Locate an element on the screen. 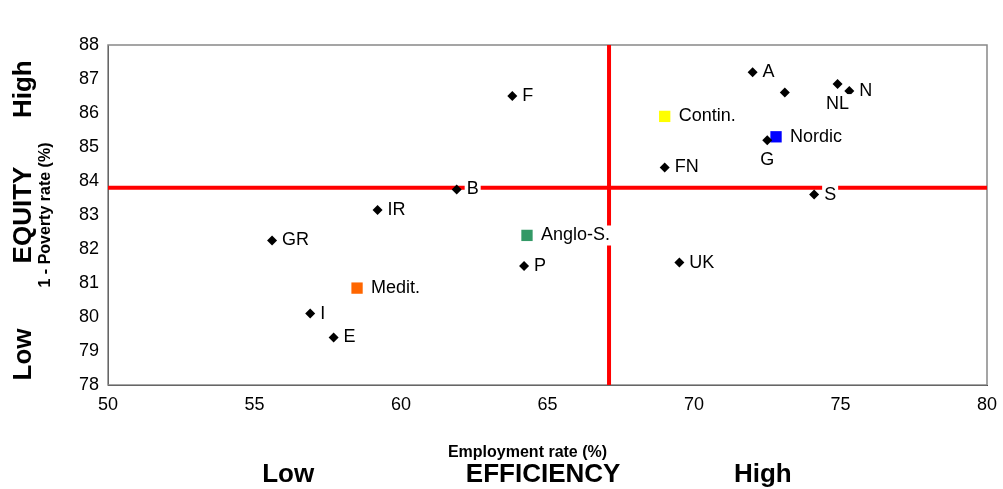 The height and width of the screenshot is (489, 1003). annotation: N is located at coordinates (866, 89).